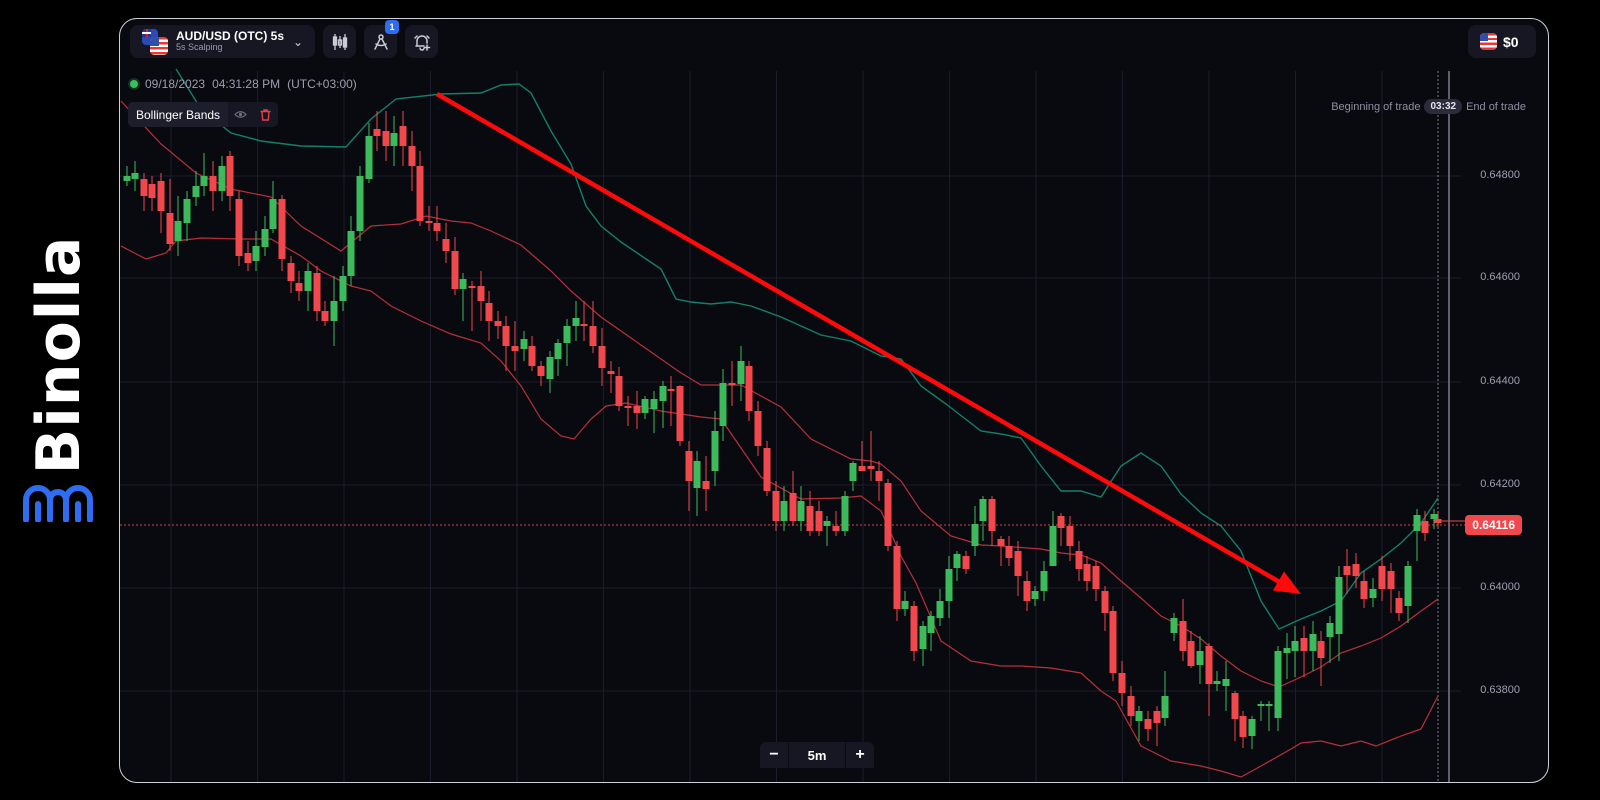  I want to click on chevron-down-icon: ⌄, so click(297, 41).